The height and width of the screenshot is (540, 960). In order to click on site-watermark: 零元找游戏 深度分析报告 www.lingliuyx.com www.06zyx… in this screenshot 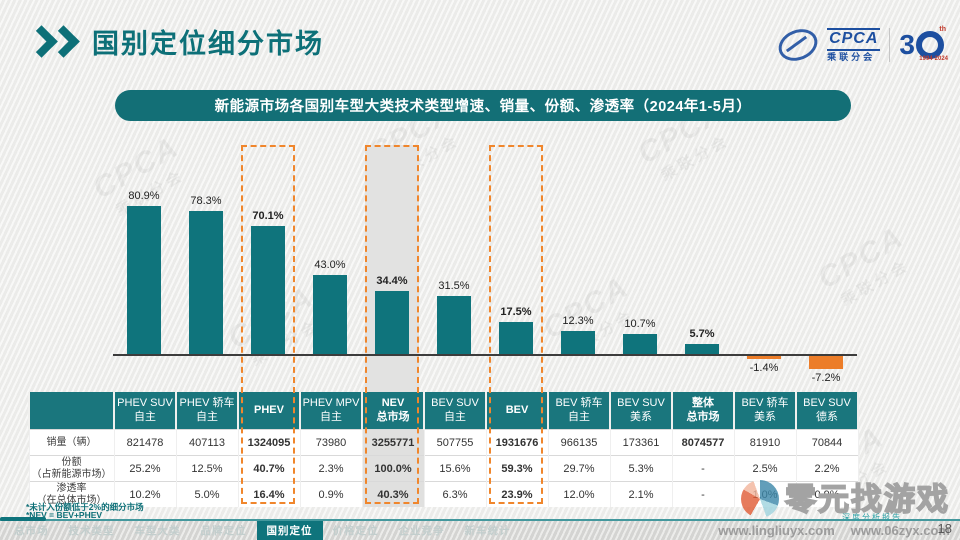, I will do `click(834, 509)`.